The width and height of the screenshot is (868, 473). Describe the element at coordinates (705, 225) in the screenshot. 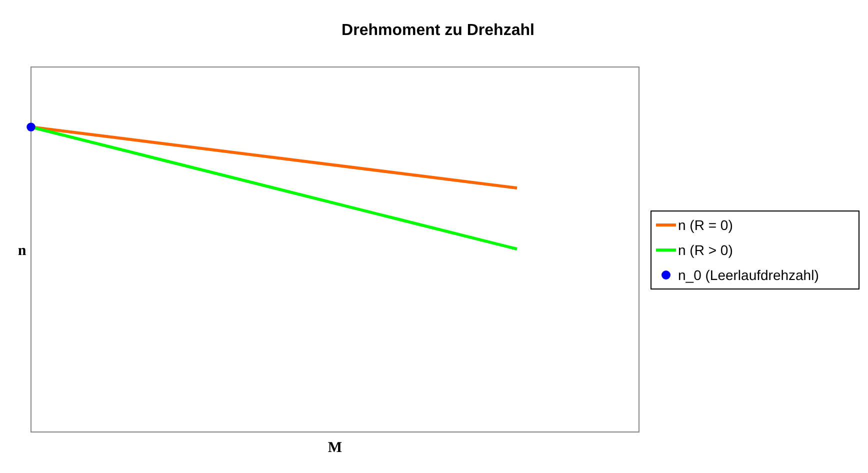

I see `legend-label: n (R = 0)` at that location.